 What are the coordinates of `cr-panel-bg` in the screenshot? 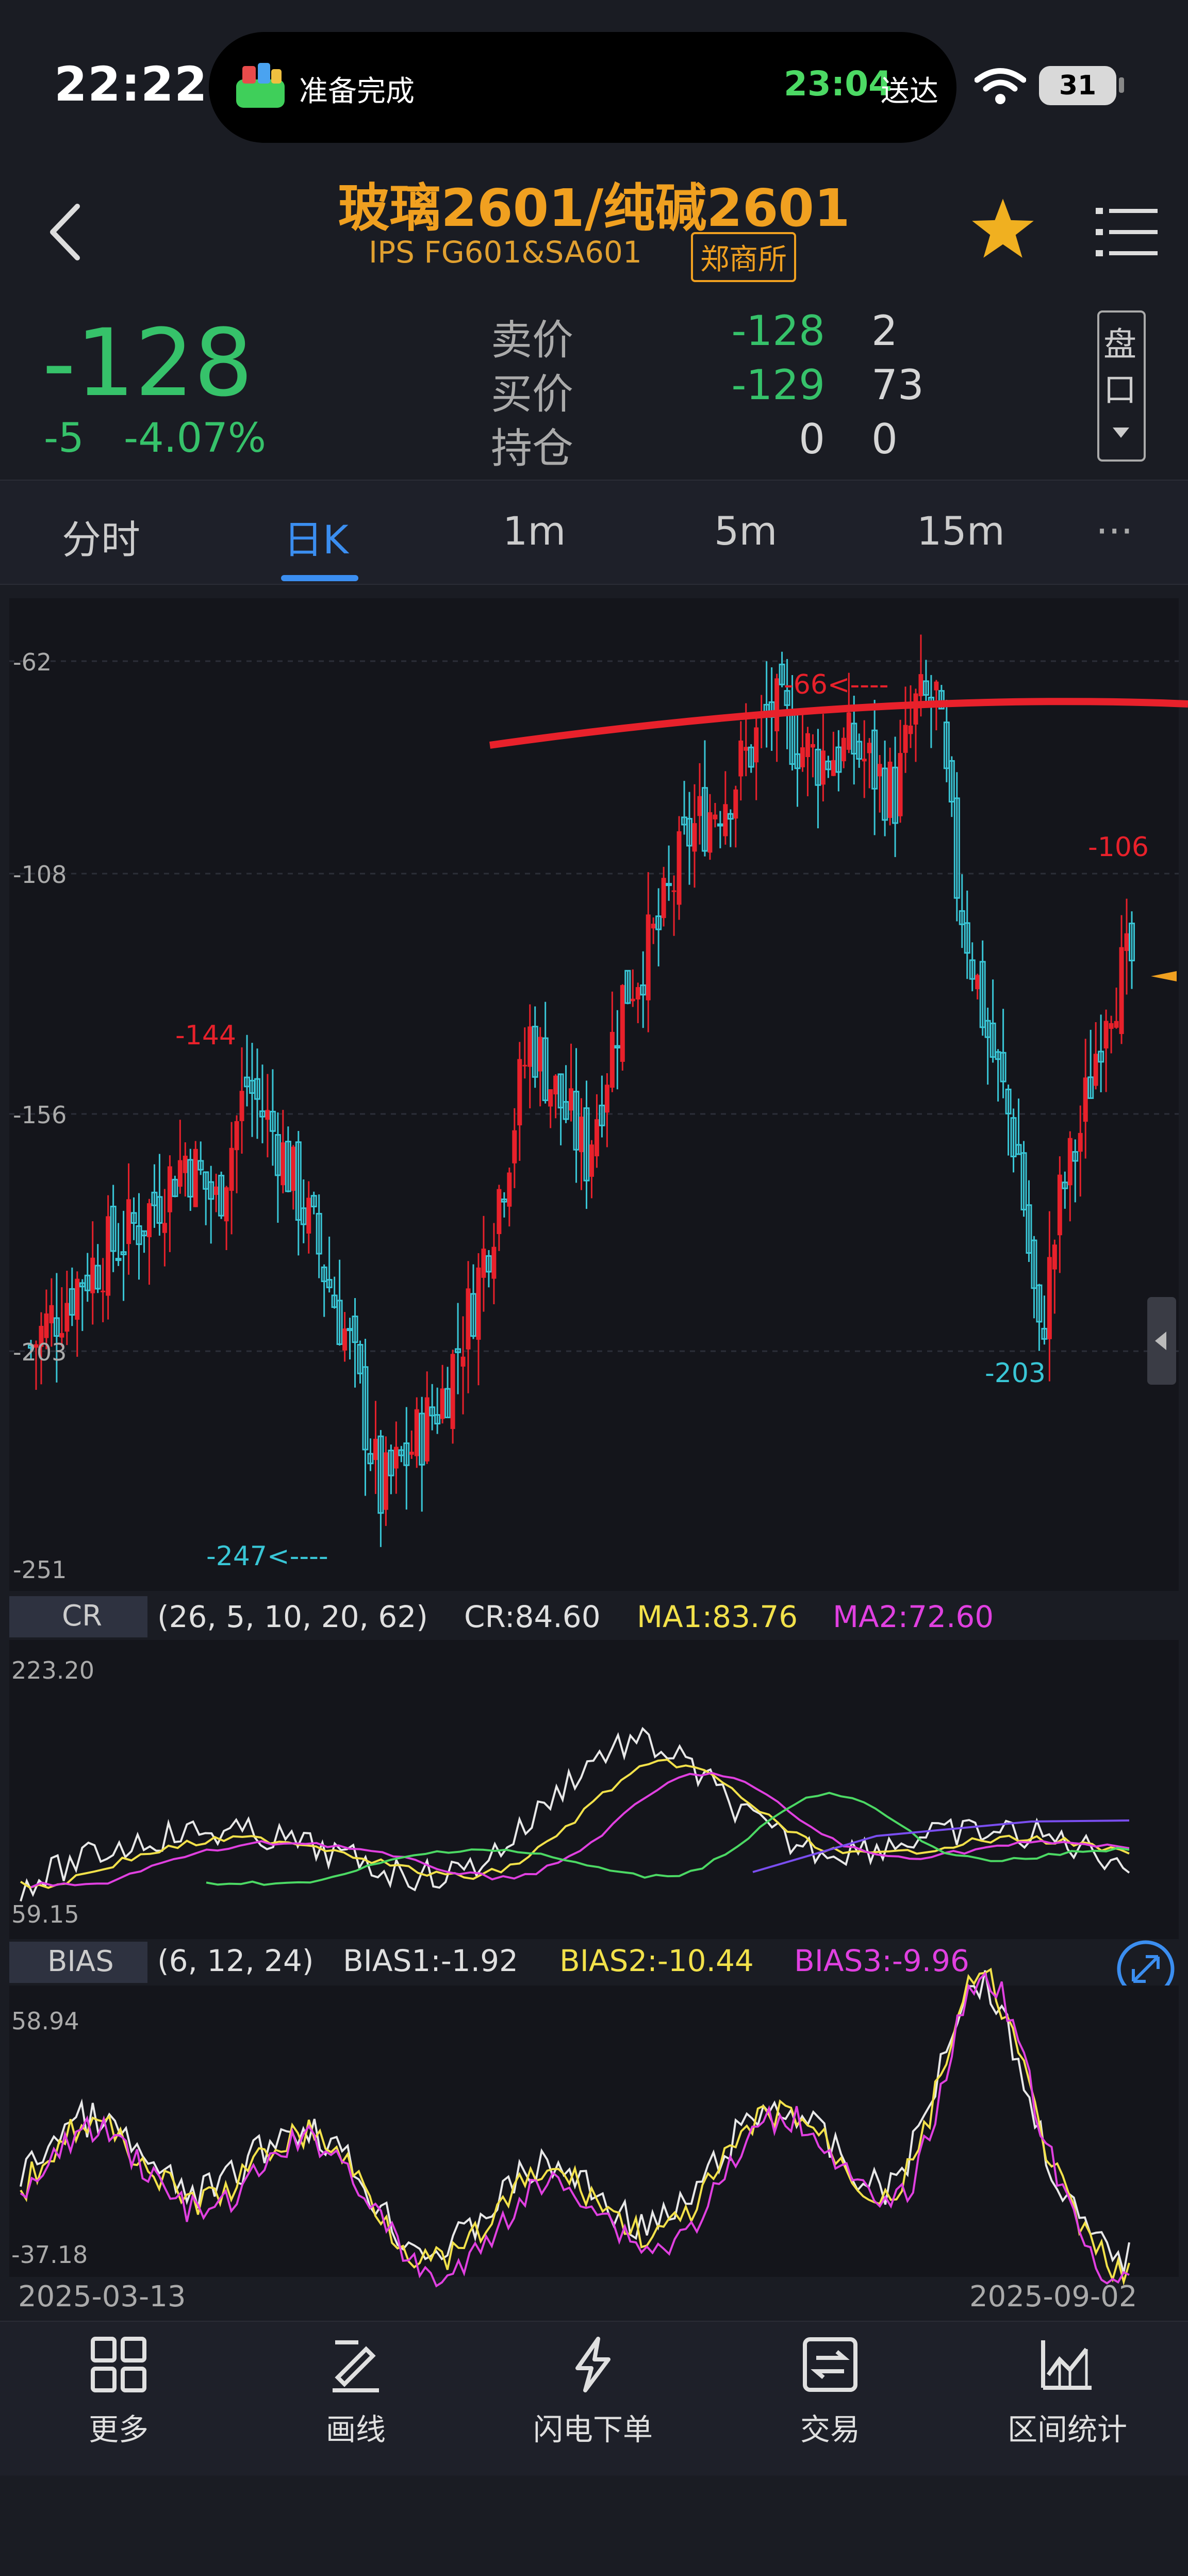 It's located at (594, 1789).